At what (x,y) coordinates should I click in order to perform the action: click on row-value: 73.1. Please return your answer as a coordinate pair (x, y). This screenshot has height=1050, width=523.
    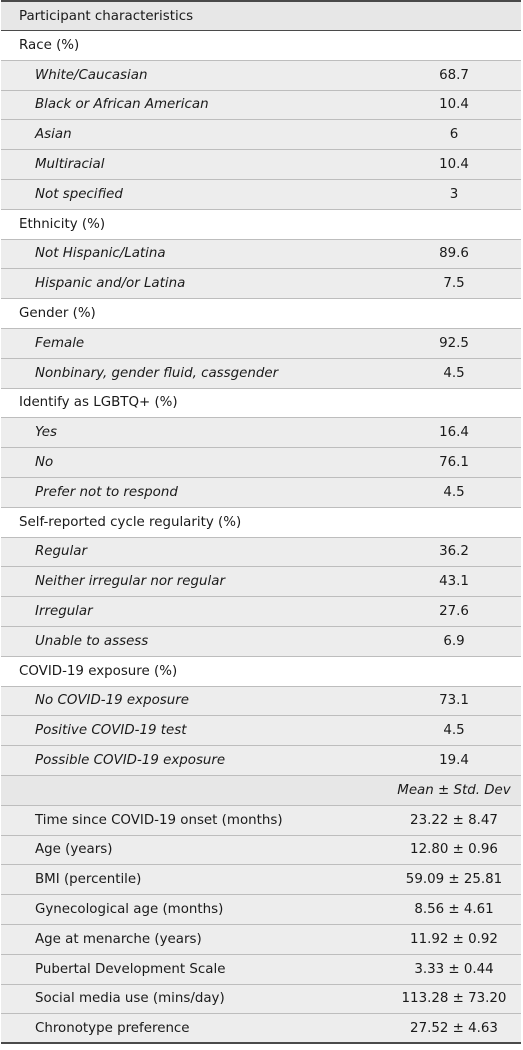
    Looking at the image, I should click on (454, 701).